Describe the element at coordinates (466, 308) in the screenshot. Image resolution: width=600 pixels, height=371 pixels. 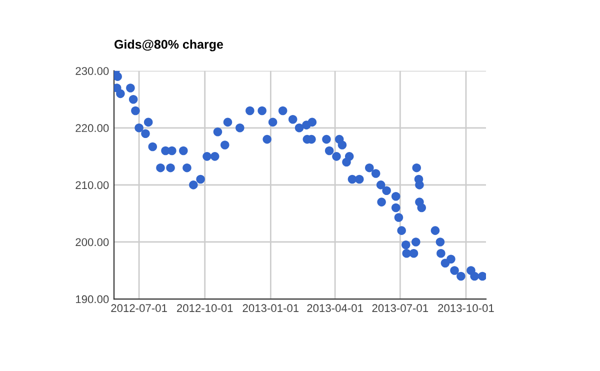
I see `x-tick-label: 2013-10-01` at that location.